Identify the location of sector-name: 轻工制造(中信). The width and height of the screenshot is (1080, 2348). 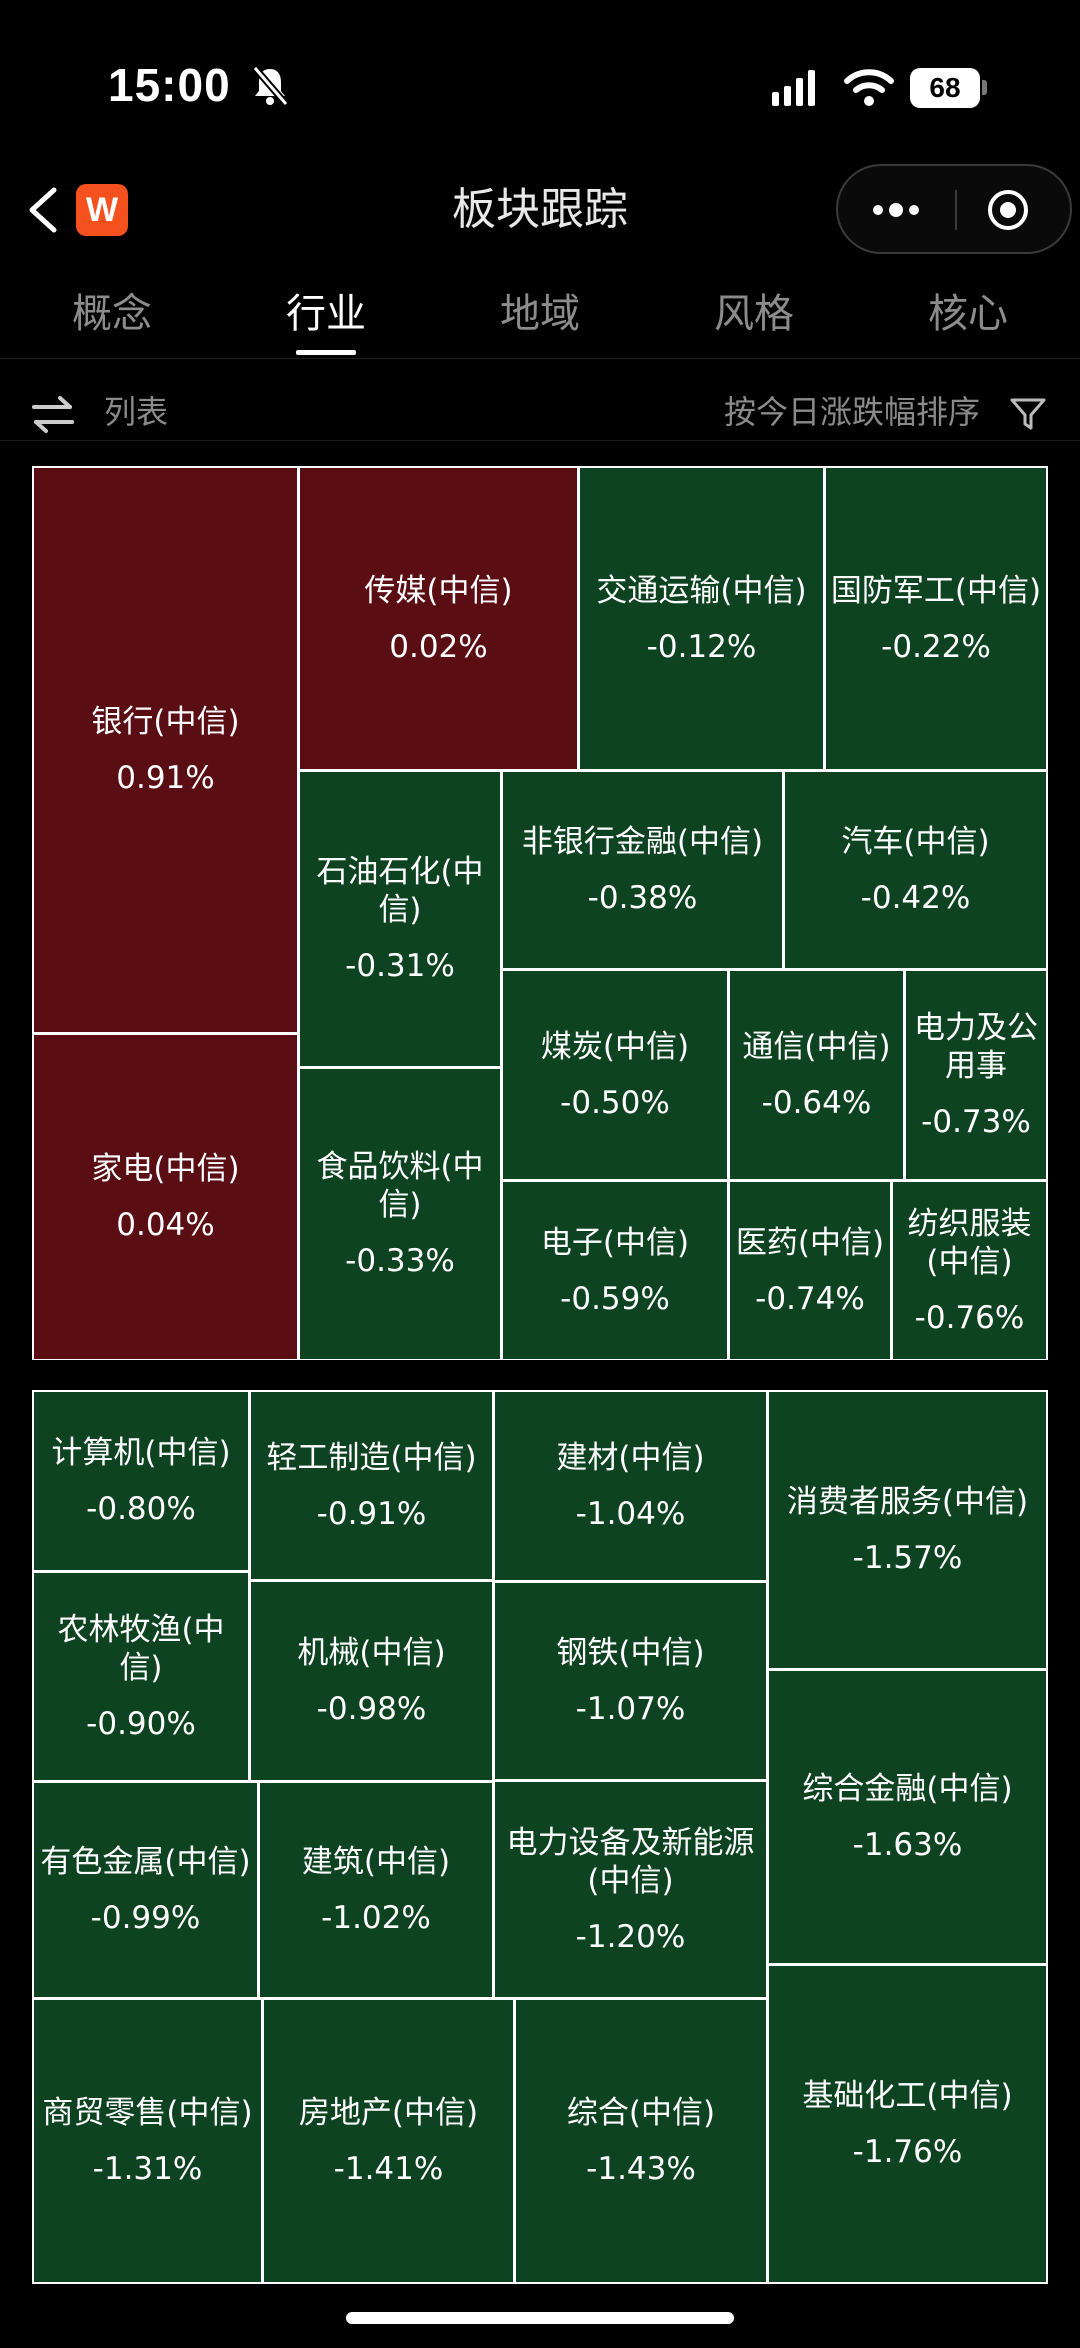
(371, 1457).